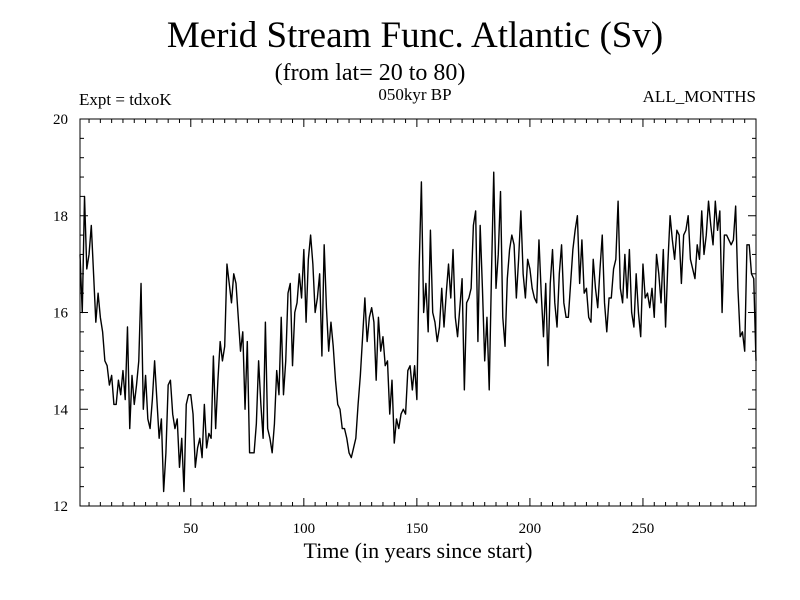  I want to click on x-tick-label: 50, so click(190, 529).